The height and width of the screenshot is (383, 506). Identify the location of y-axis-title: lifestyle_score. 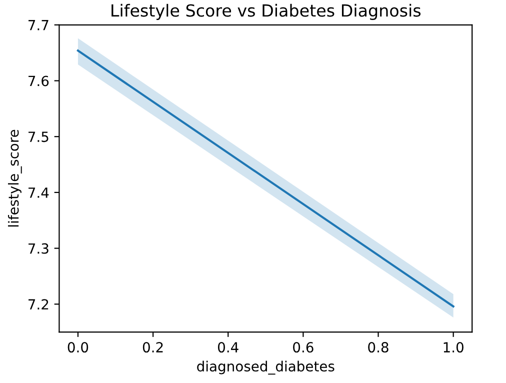
(15, 178).